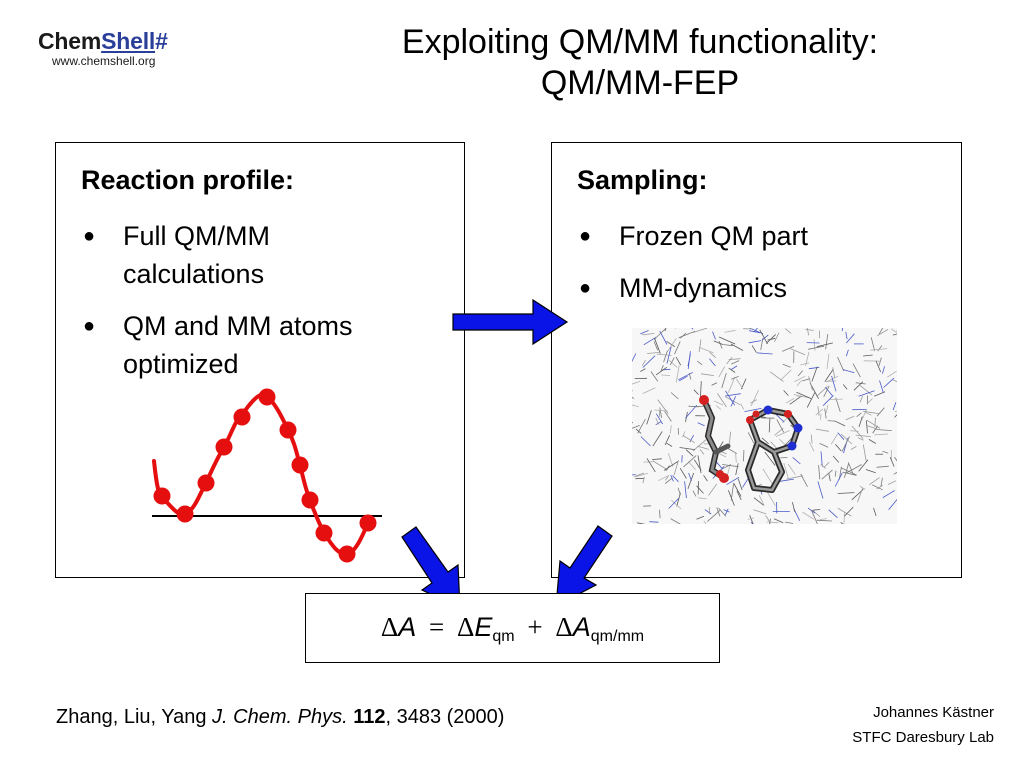 This screenshot has height=768, width=1024. I want to click on eq-plus: +, so click(535, 627).